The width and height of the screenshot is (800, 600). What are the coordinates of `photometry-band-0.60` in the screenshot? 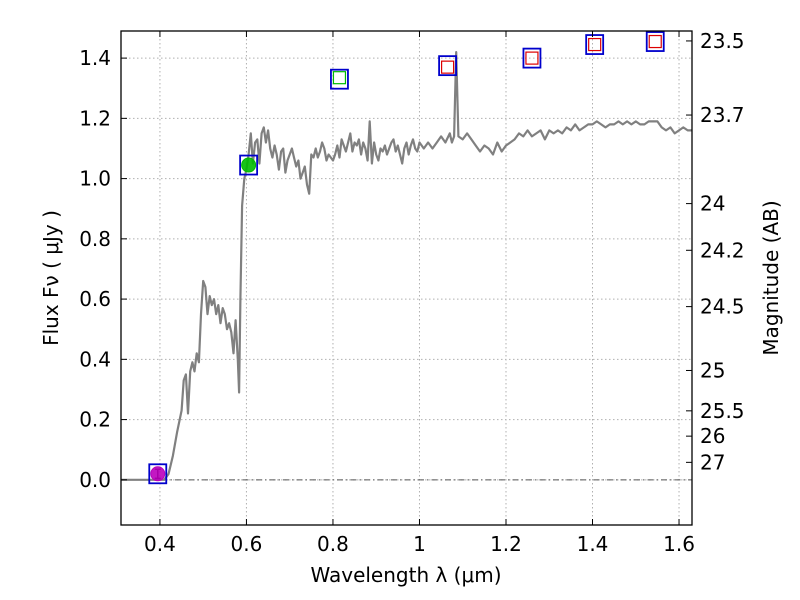 It's located at (249, 165).